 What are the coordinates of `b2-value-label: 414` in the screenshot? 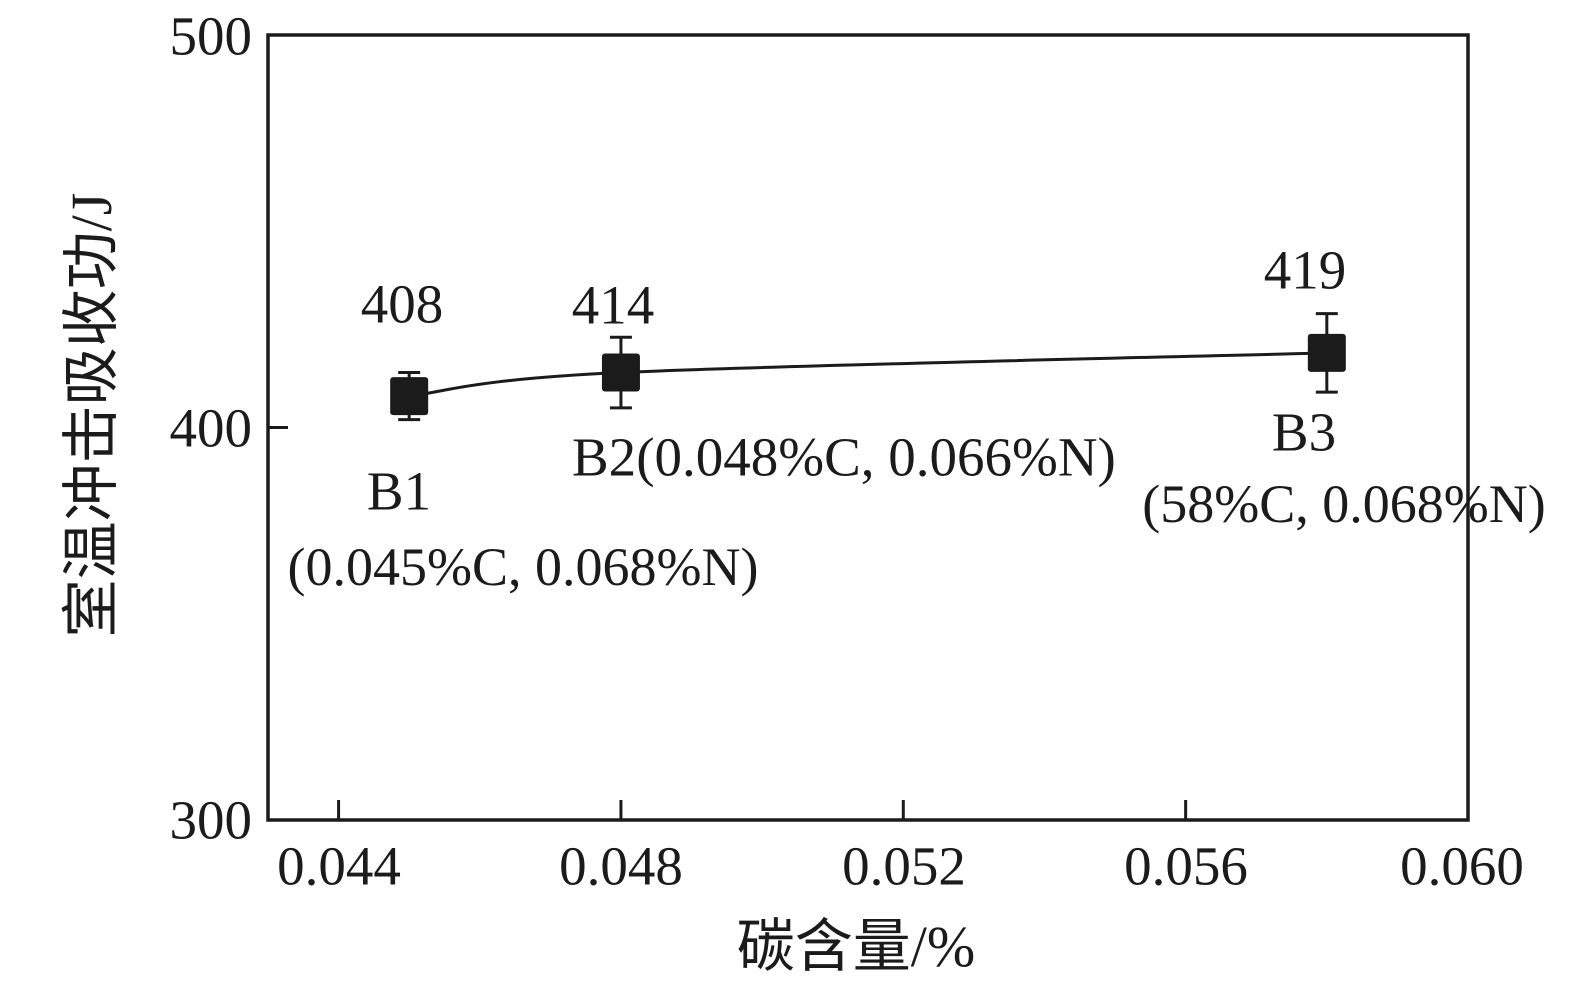 It's located at (613, 305).